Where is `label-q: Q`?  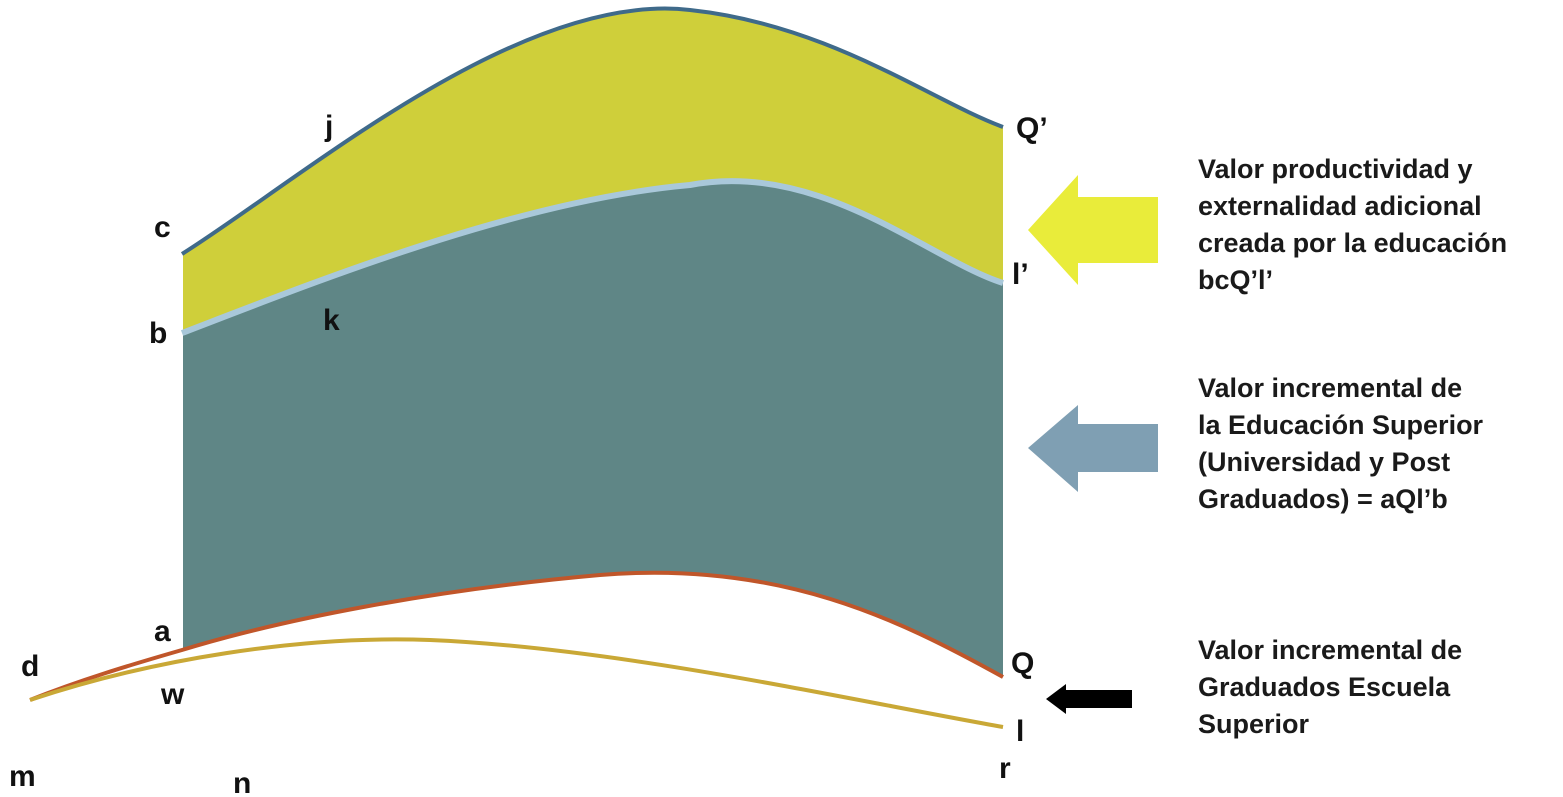
label-q: Q is located at coordinates (1022, 663).